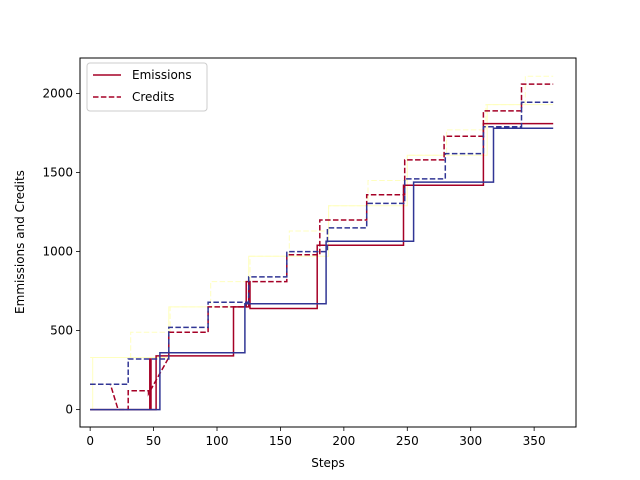  I want to click on legend-label-emissions: Emissions, so click(162, 75).